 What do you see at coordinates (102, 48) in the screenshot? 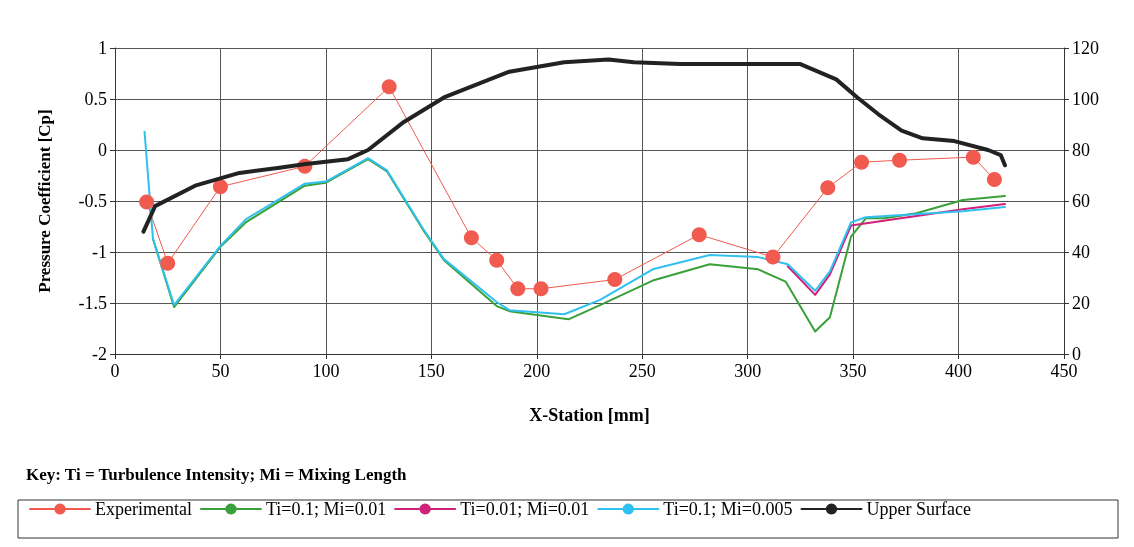
I see `y-tick-label: 1` at bounding box center [102, 48].